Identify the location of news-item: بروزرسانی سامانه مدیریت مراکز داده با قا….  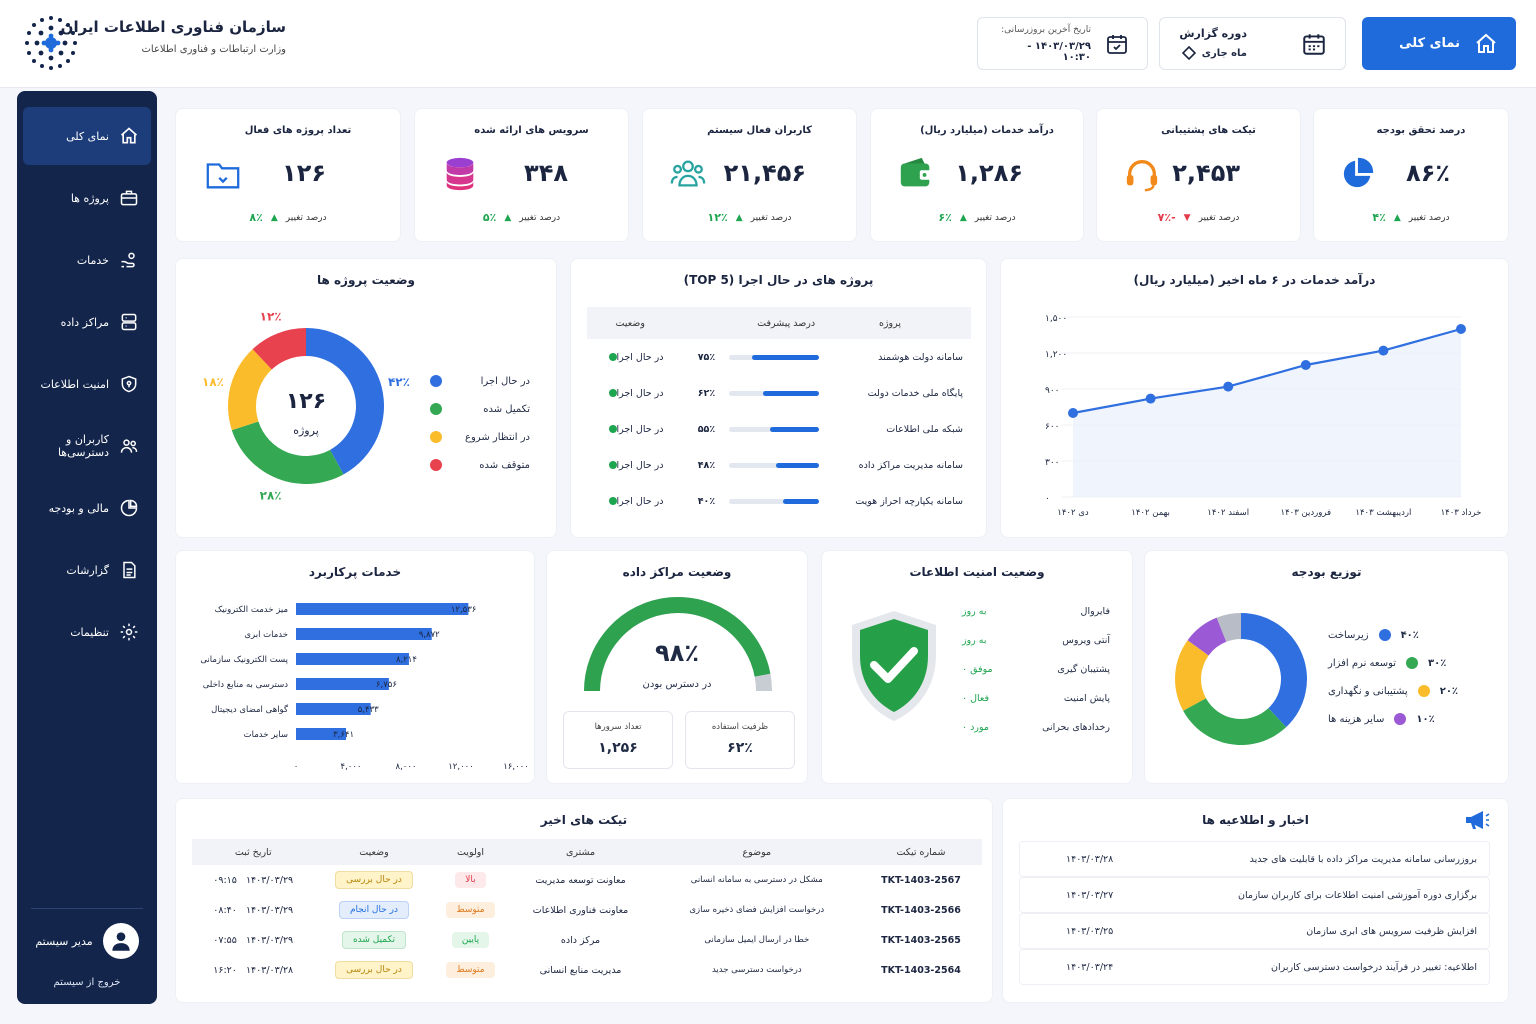
(1254, 859).